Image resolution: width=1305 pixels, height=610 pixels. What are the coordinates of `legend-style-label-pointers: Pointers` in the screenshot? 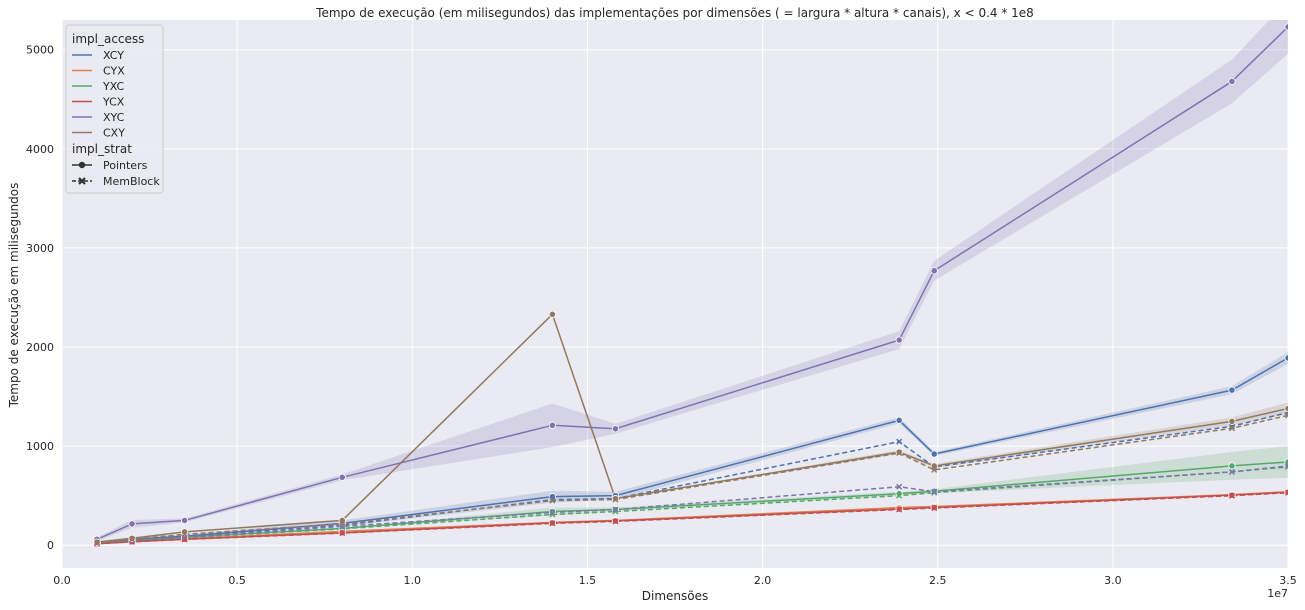 It's located at (125, 165).